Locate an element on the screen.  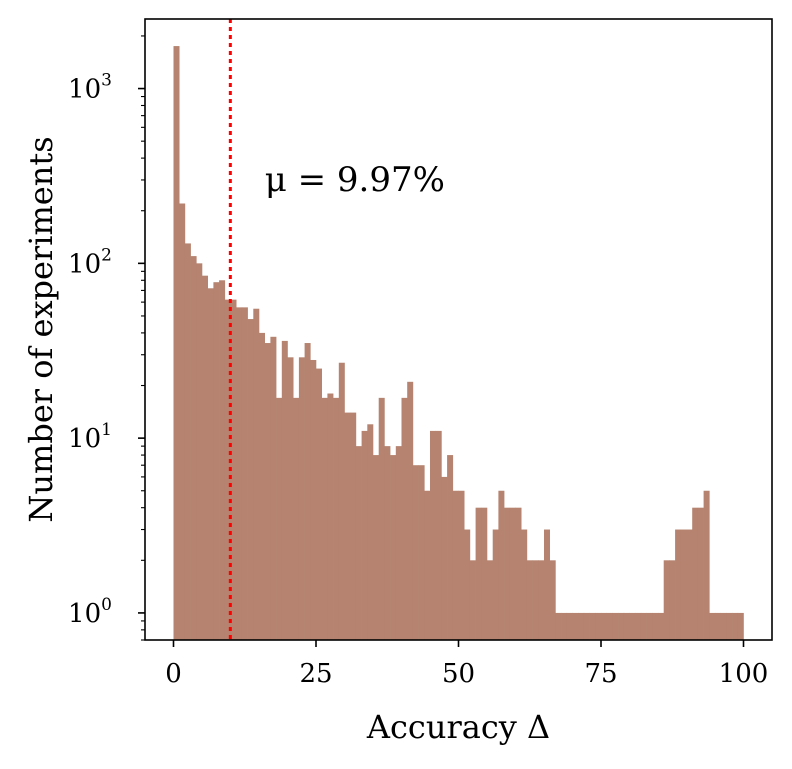
mean-annotation: μ = 9.97% is located at coordinates (355, 180).